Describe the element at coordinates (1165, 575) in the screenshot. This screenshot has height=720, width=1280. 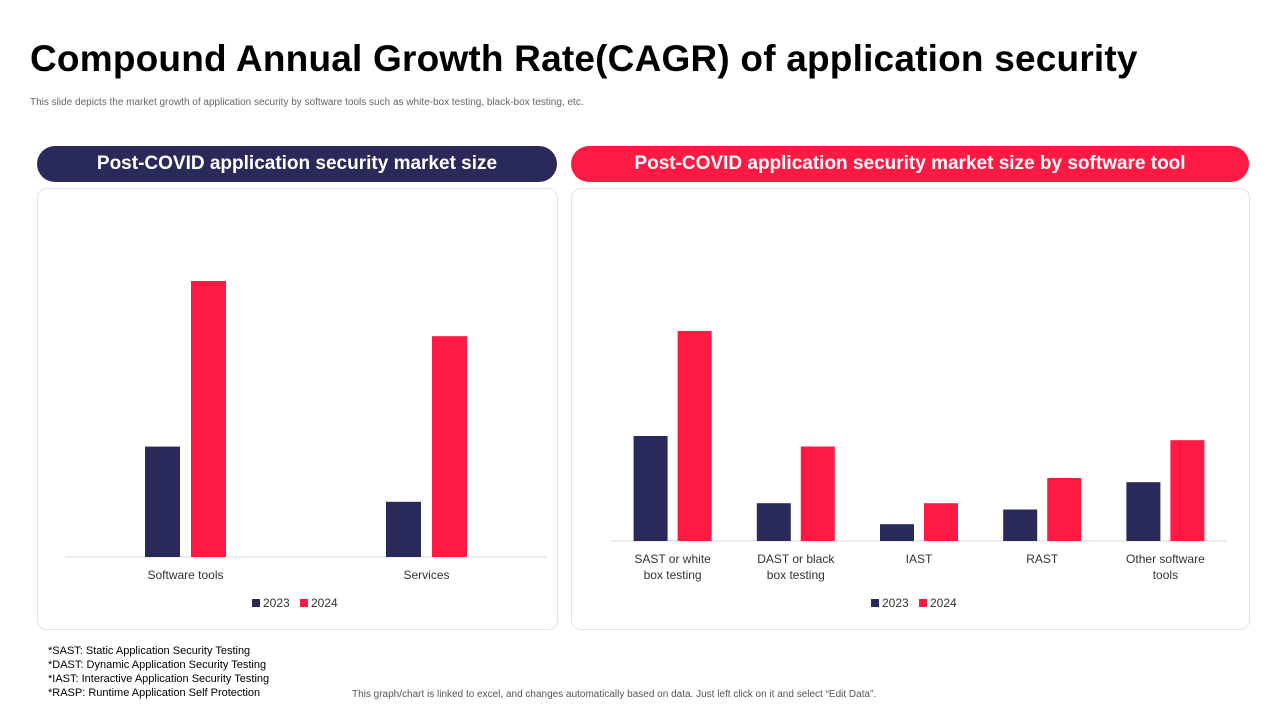
I see `x-tick-label: tools` at that location.